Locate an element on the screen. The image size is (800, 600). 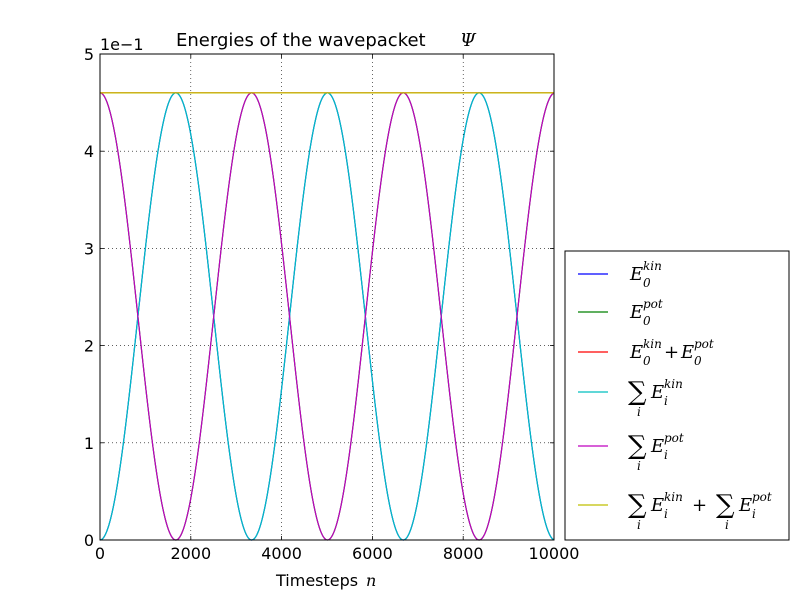
legend-label-sum-kin: ∑ i E i kin is located at coordinates (655, 398).